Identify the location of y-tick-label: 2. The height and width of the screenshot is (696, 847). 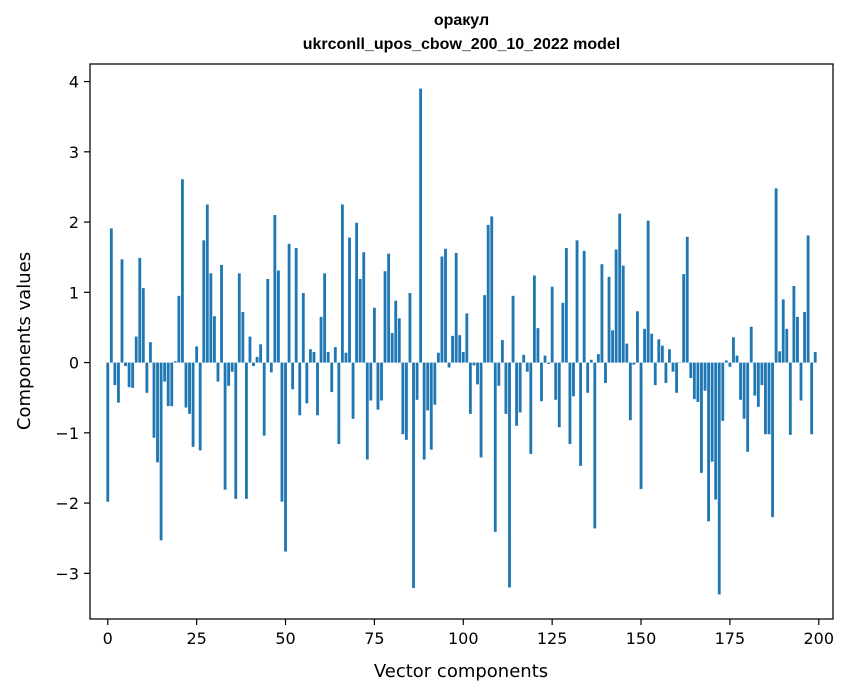
(74, 222).